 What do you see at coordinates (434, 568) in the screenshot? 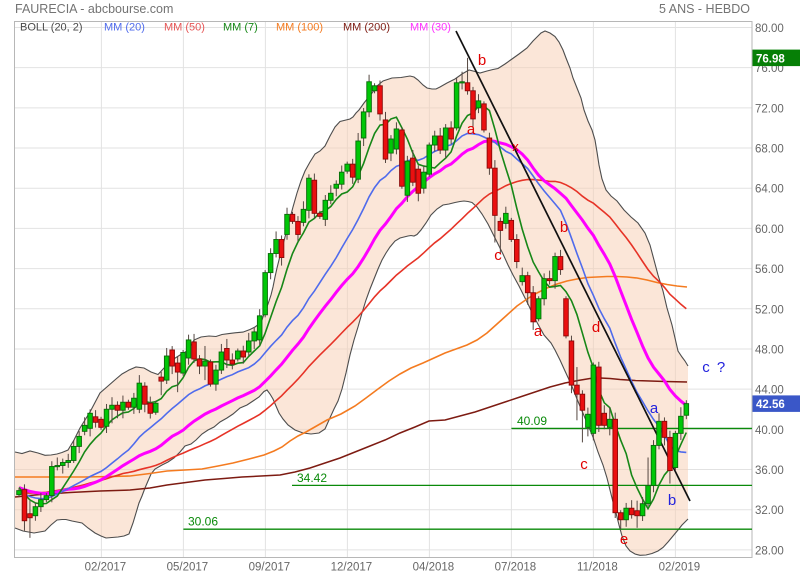
I see `svg-text: 04/2018` at bounding box center [434, 568].